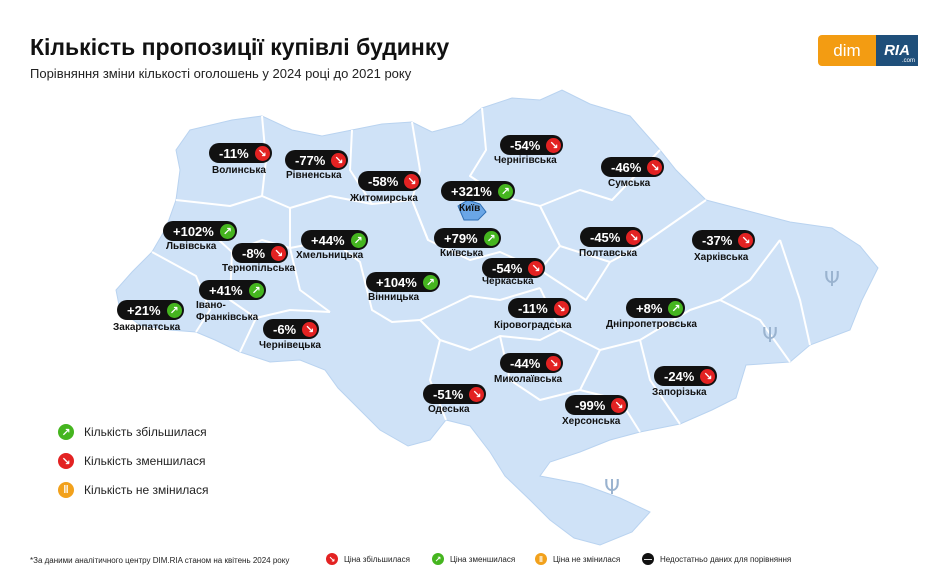 The width and height of the screenshot is (940, 588). I want to click on region-badge: -45% ↘, so click(612, 237).